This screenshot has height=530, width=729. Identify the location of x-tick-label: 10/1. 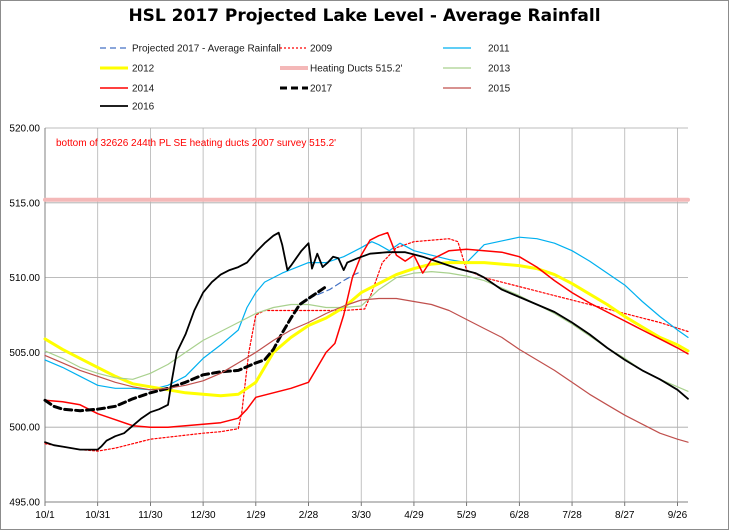
(45, 515).